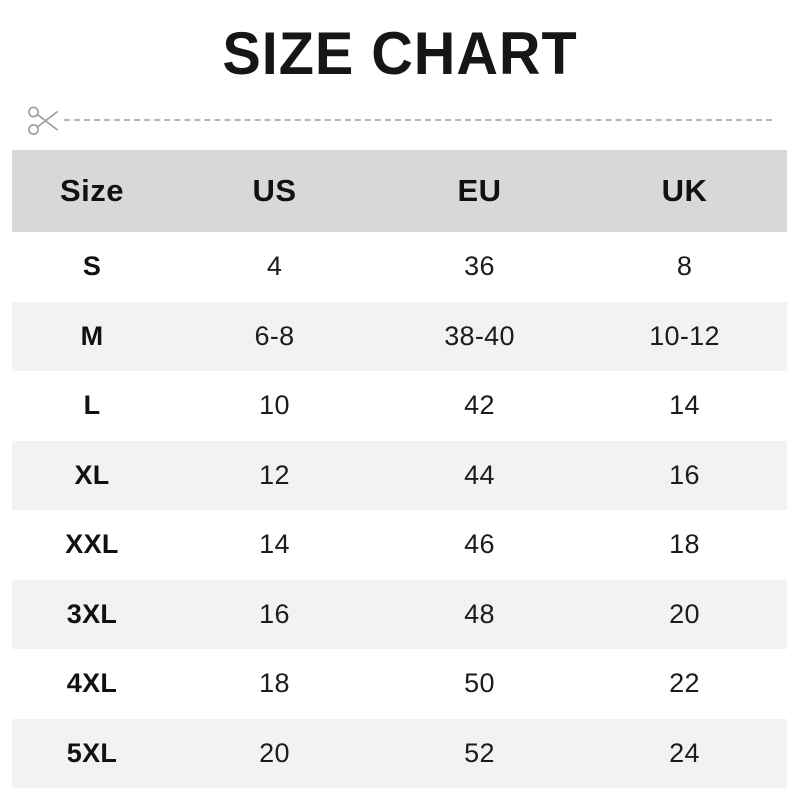  I want to click on cell-uk: 10-12, so click(684, 336).